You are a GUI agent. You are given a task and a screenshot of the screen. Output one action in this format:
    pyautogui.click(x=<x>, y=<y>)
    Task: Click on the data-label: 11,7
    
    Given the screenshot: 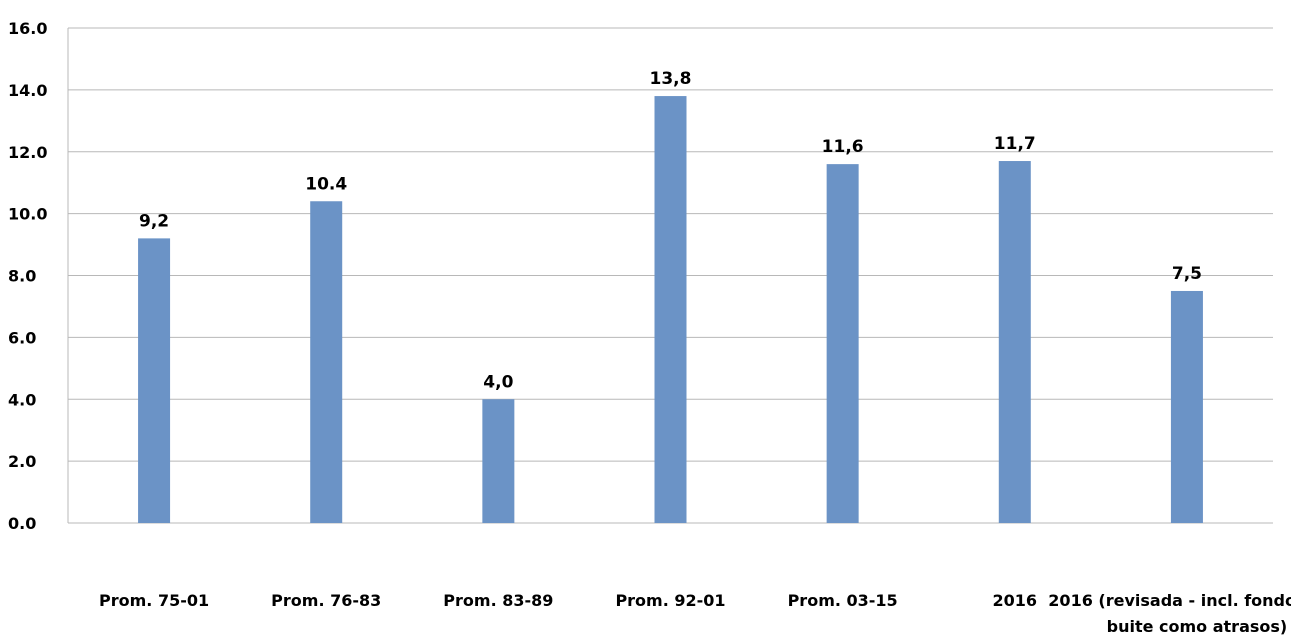 What is the action you would take?
    pyautogui.click(x=1015, y=144)
    